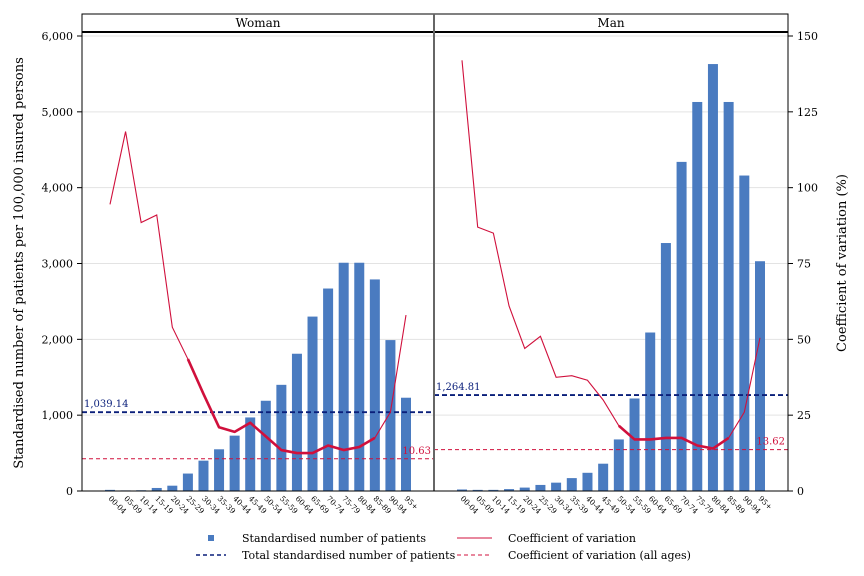 This screenshot has width=864, height=576. Describe the element at coordinates (416, 451) in the screenshot. I see `cv-all-label-woman: 10.63` at that location.